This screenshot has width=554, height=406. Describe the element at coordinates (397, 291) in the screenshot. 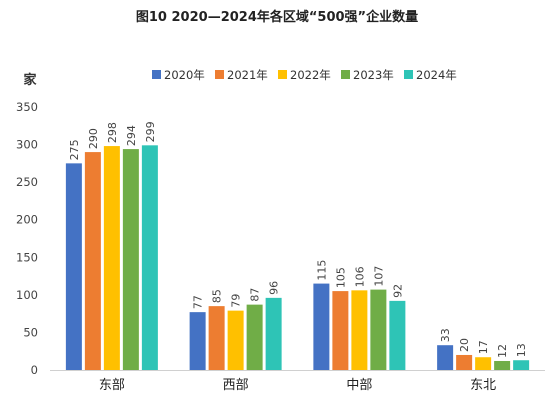

I see `bar-value-label: 92` at that location.